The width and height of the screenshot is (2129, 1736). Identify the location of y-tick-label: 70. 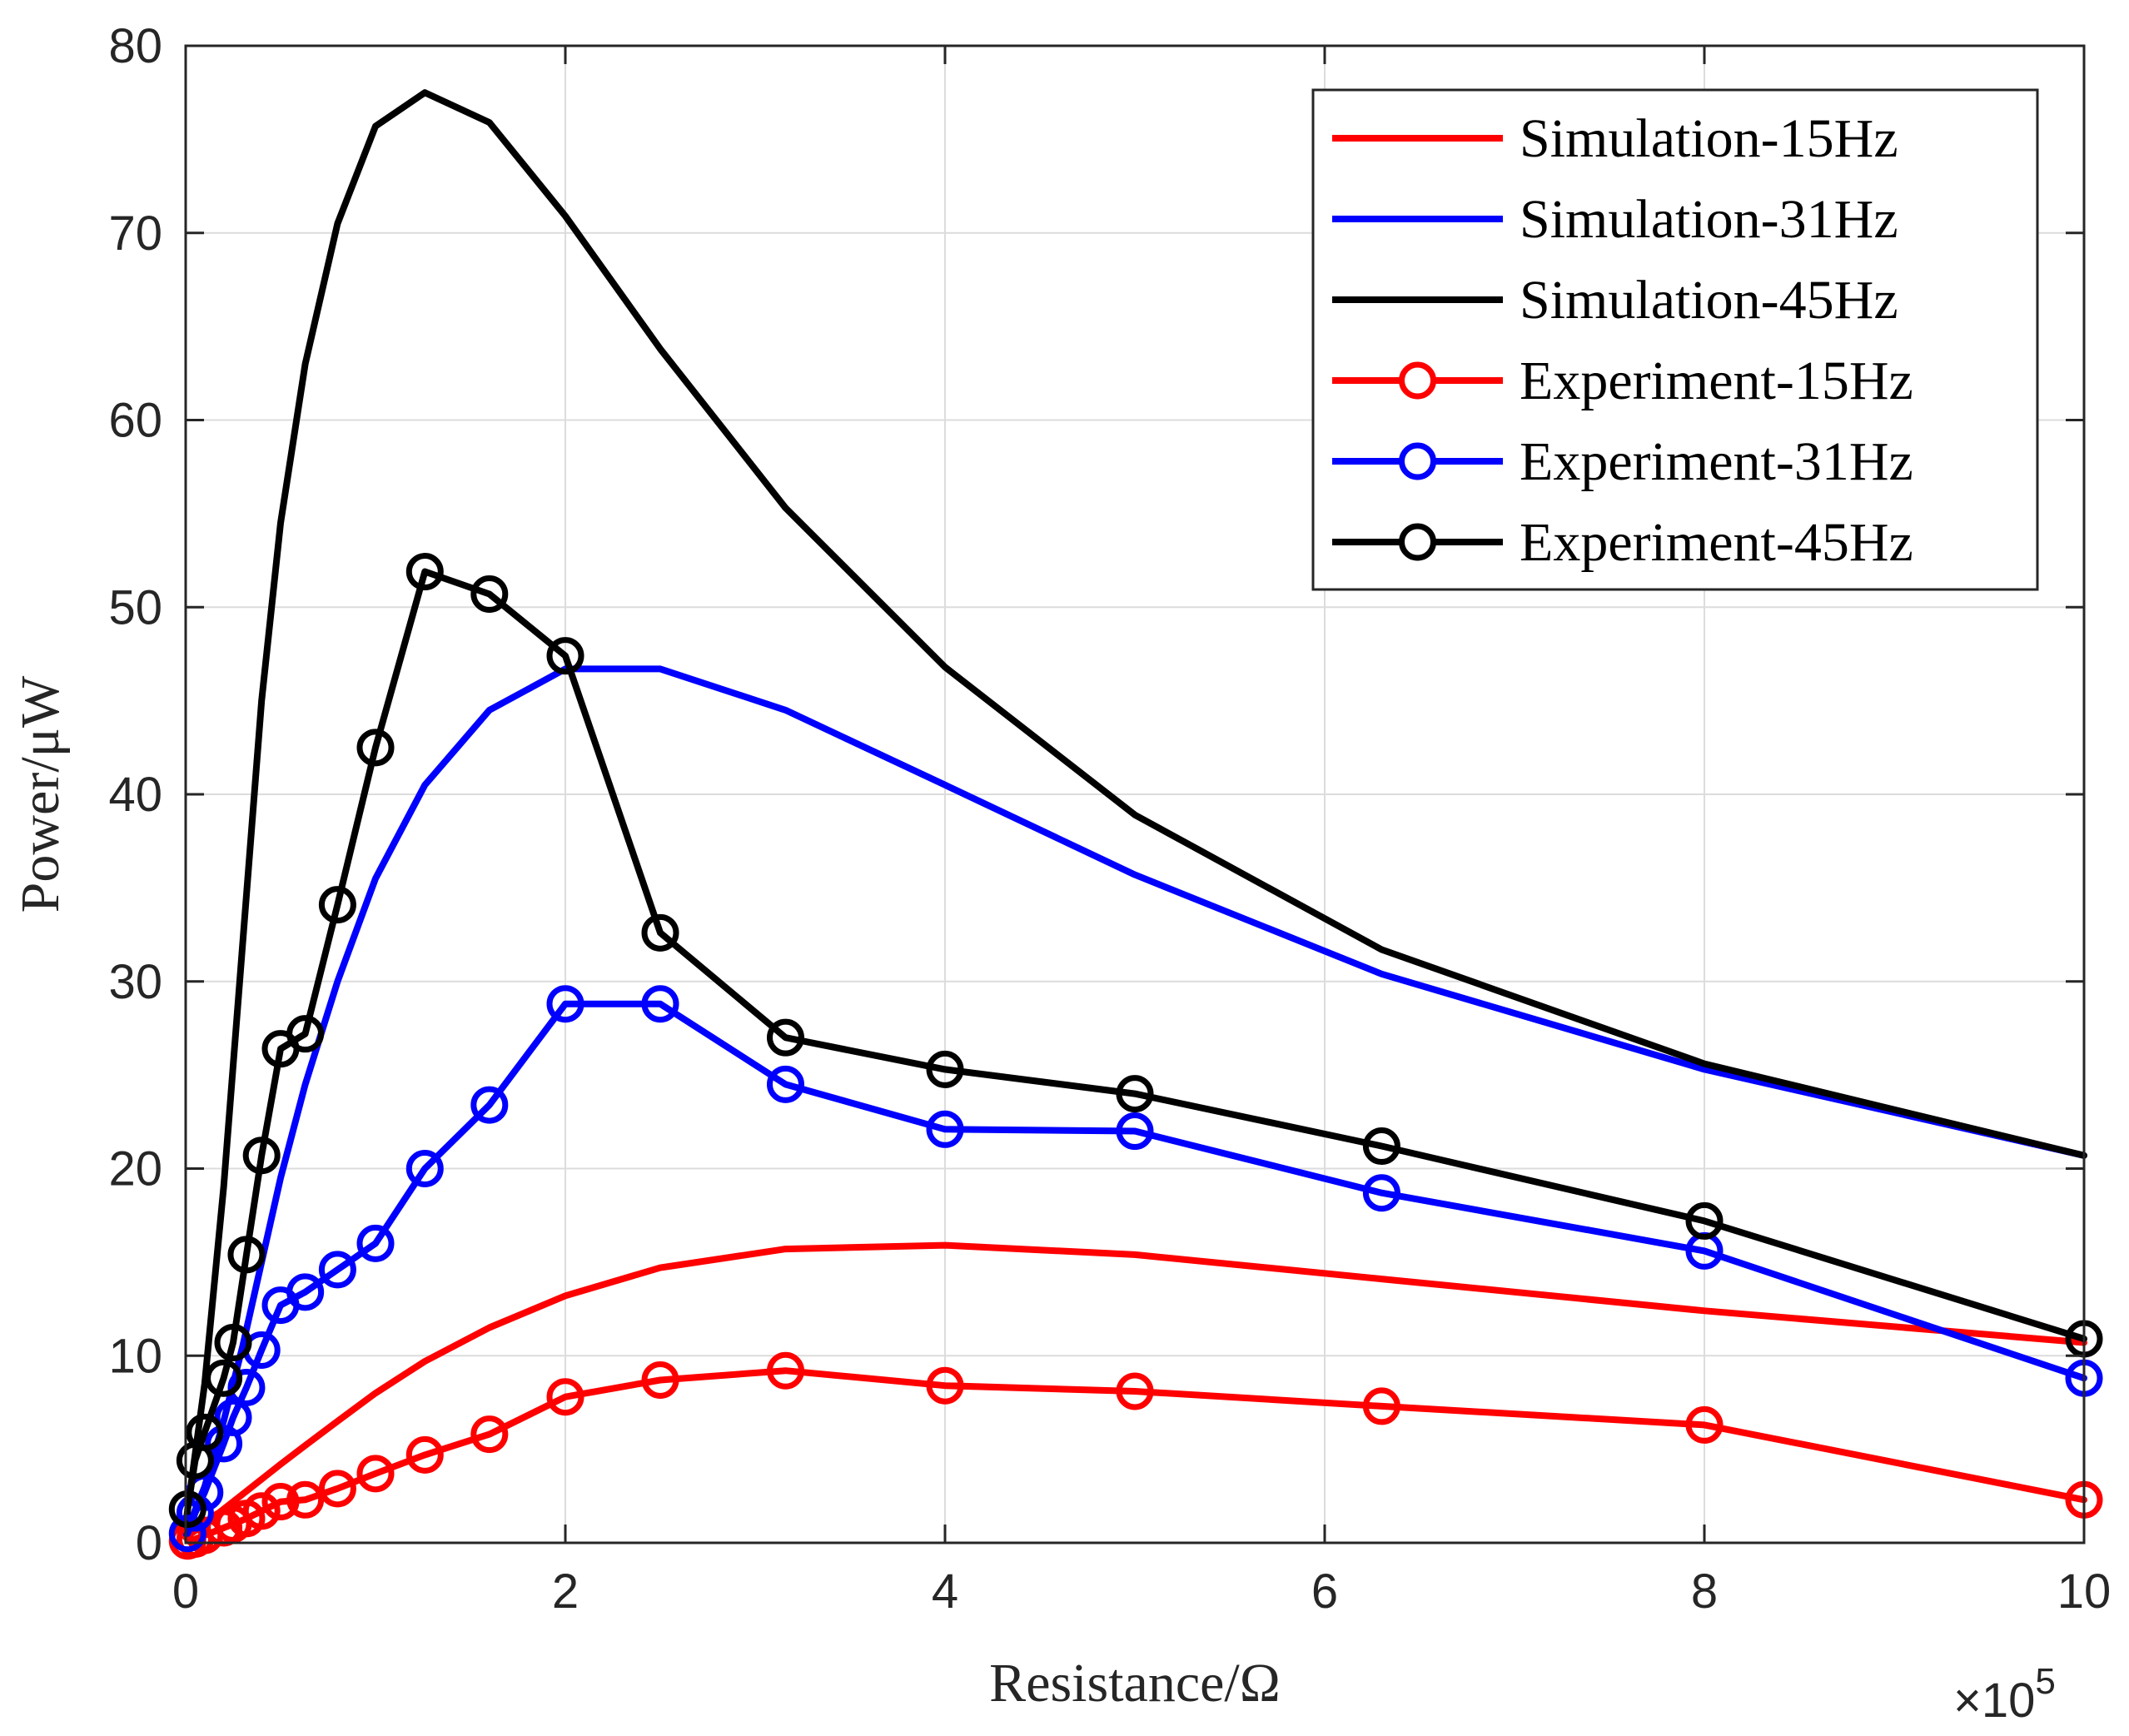
(135, 234).